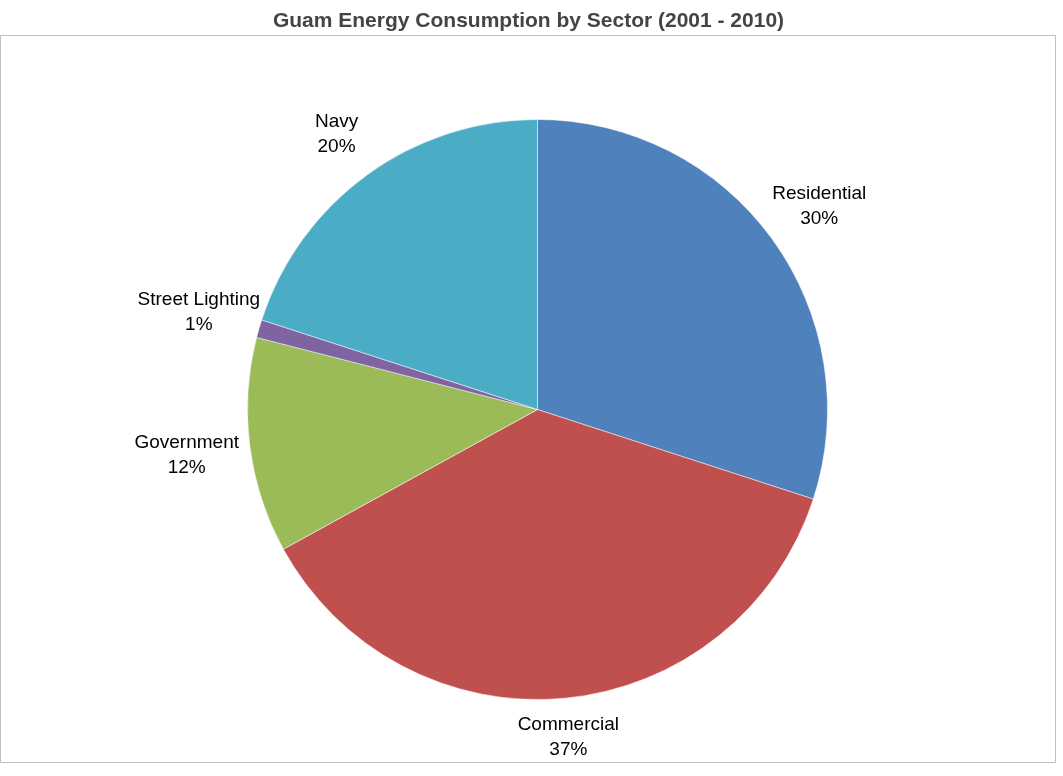 Image resolution: width=1063 pixels, height=776 pixels. Describe the element at coordinates (186, 466) in the screenshot. I see `data-label: 12%` at that location.